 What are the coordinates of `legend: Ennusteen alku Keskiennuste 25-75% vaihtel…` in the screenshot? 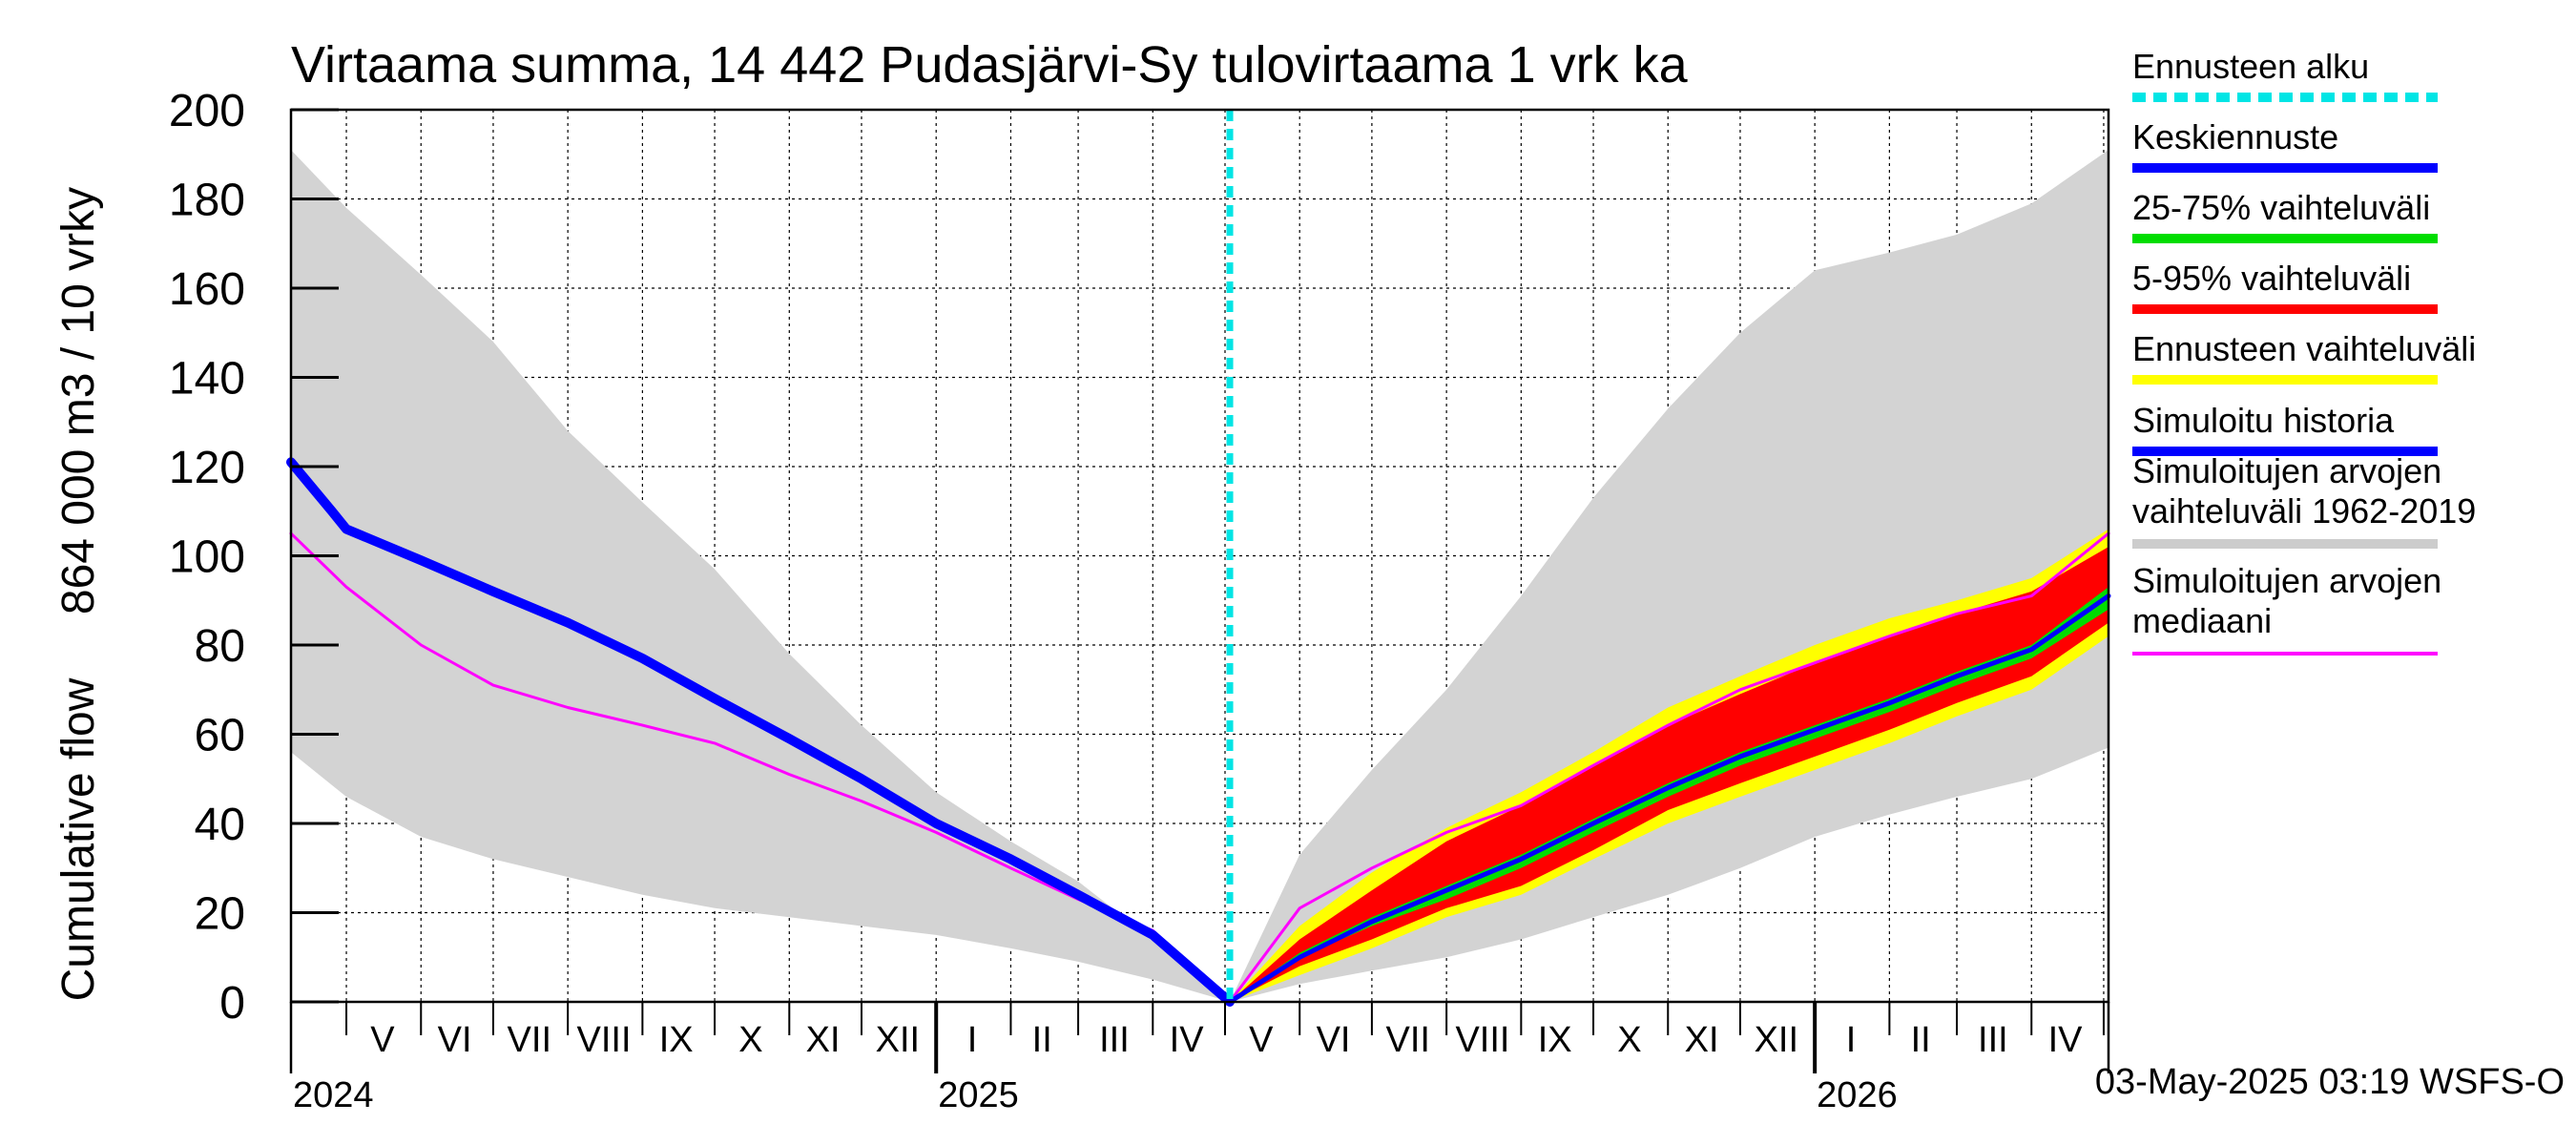 It's located at (2304, 351).